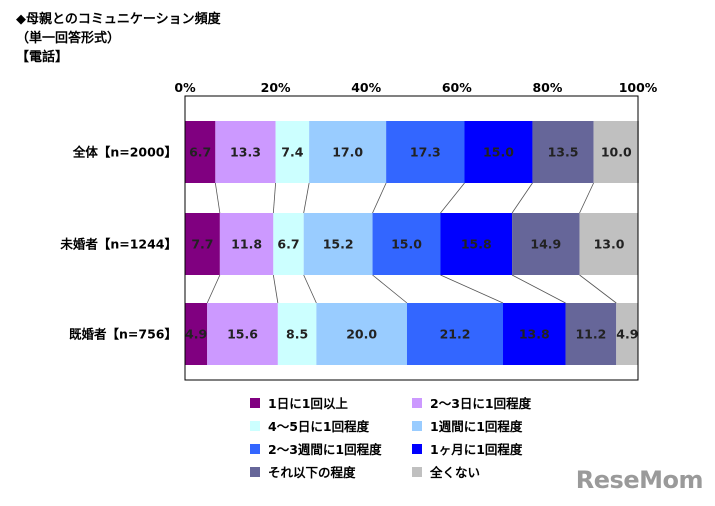 The height and width of the screenshot is (506, 715). I want to click on data-label: 8.5, so click(297, 334).